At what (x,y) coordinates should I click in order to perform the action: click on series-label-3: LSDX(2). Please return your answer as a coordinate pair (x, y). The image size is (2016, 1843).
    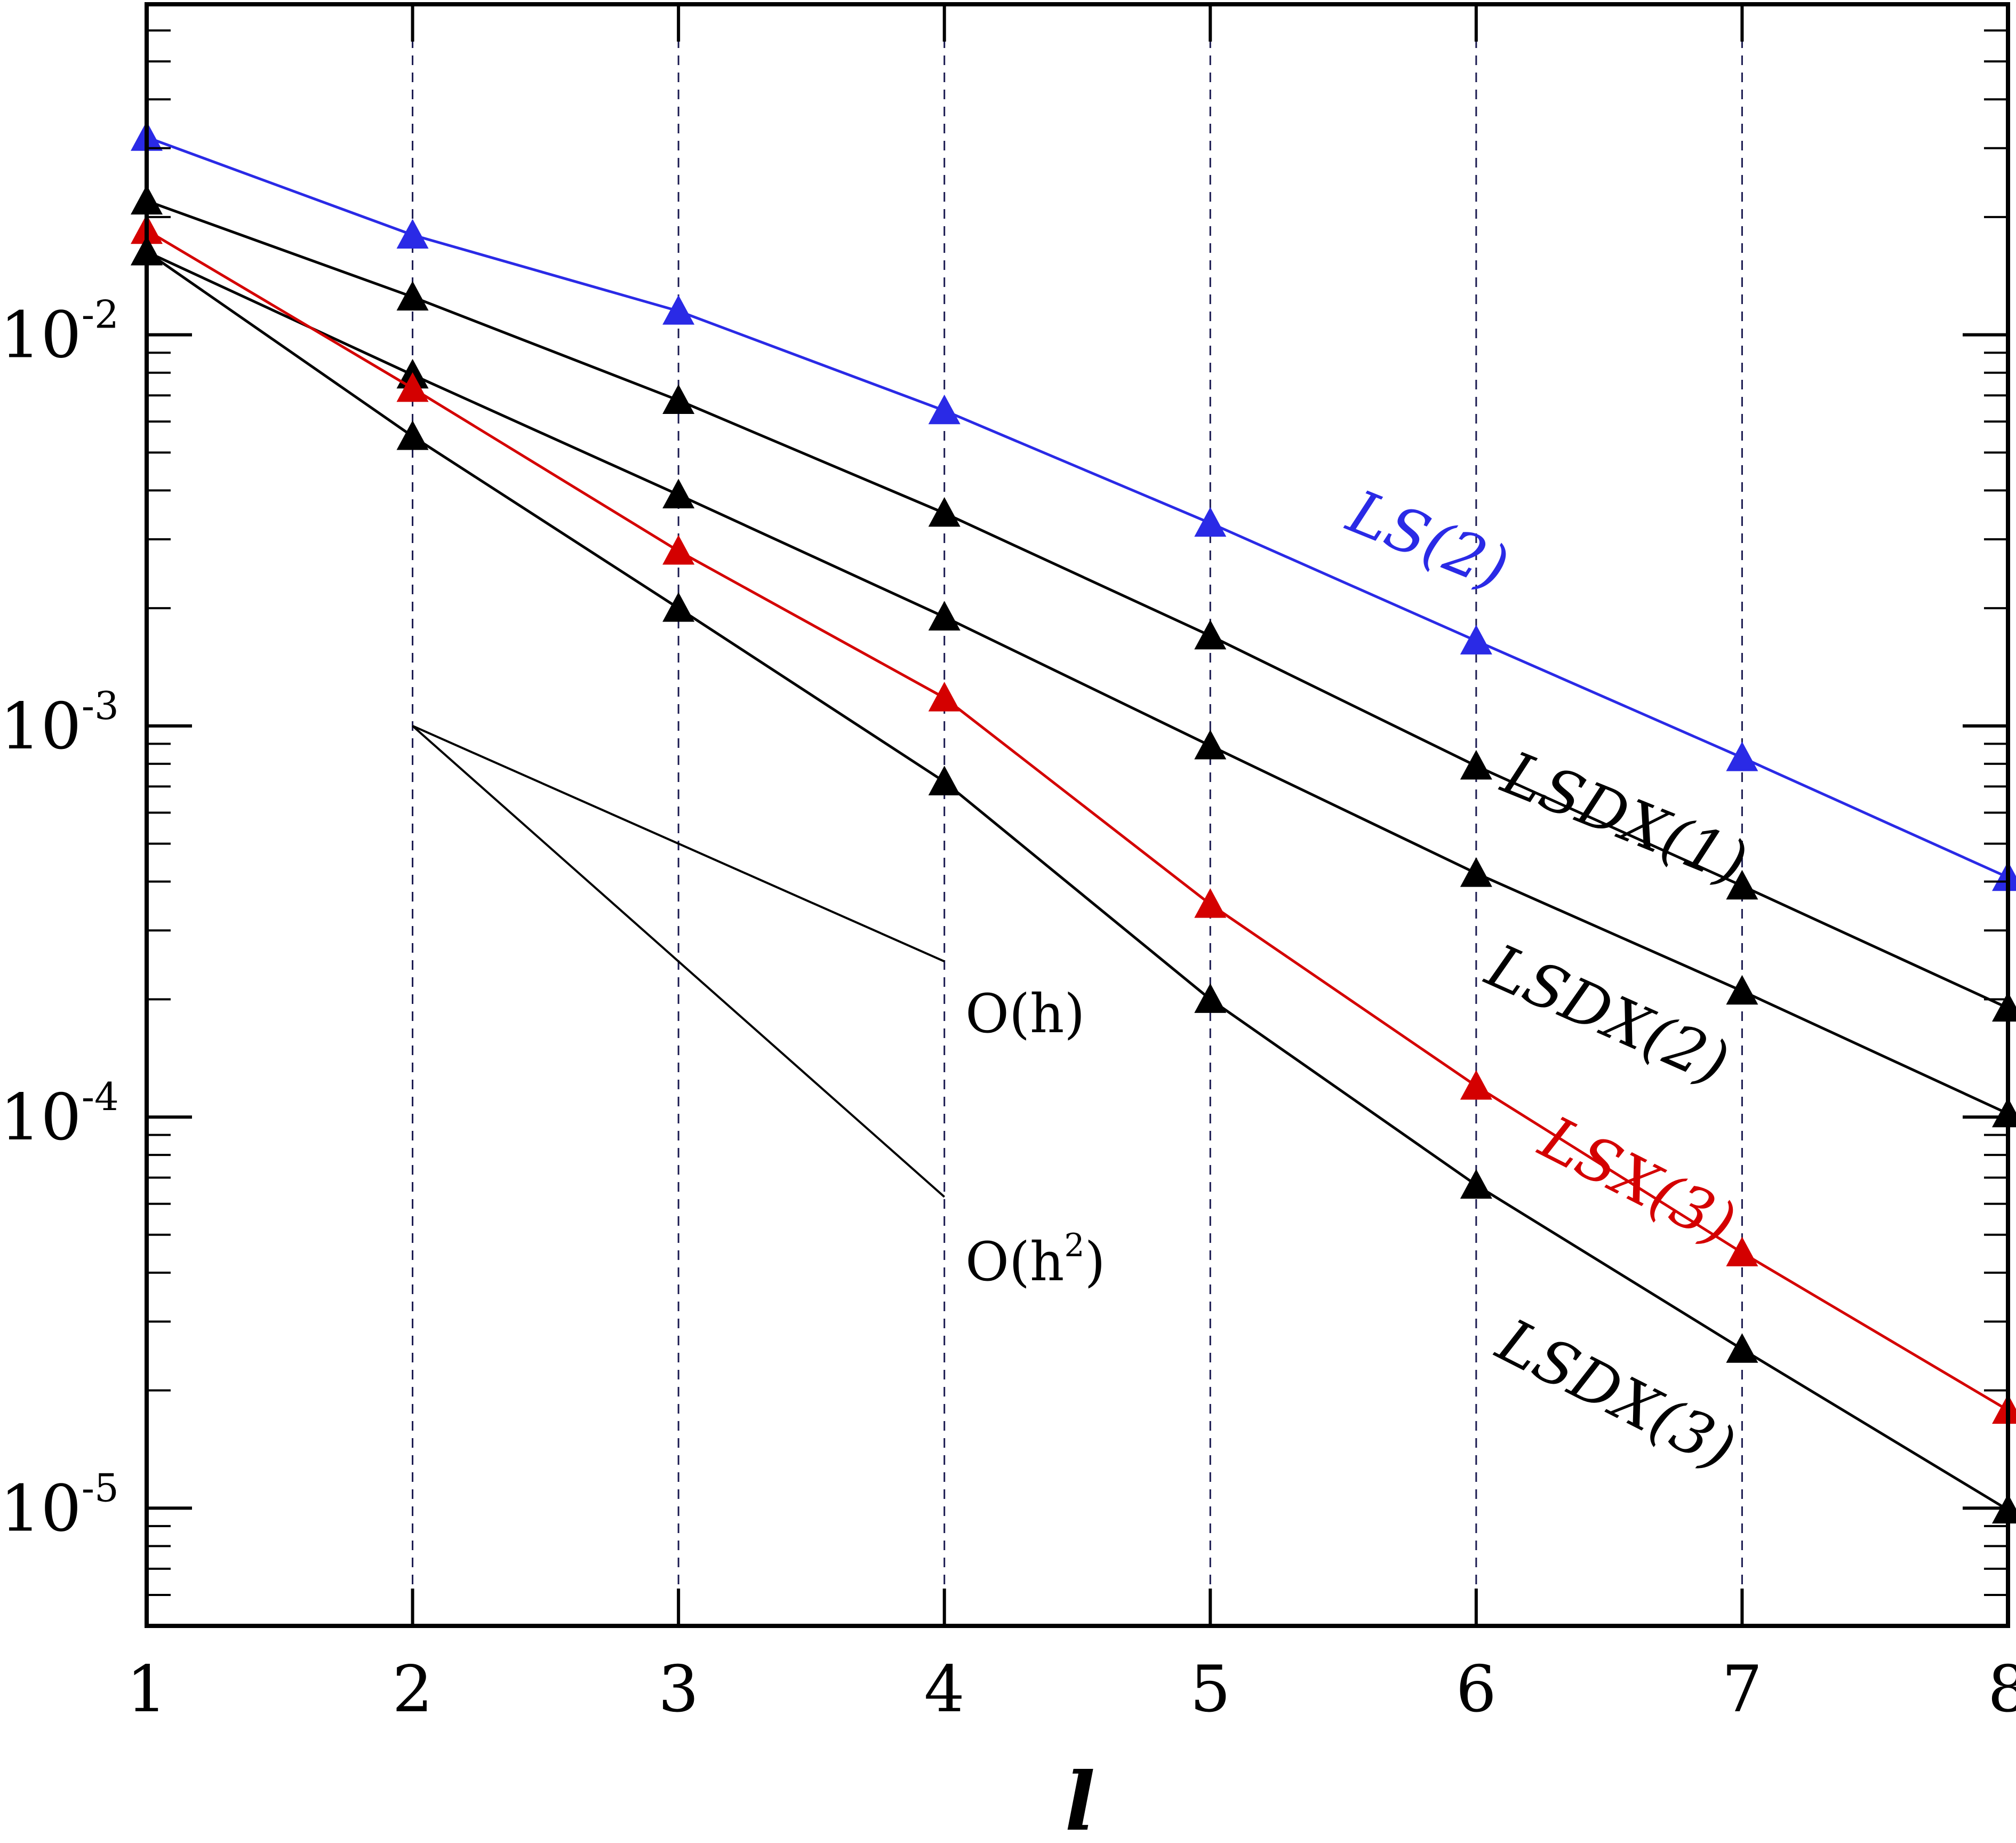
    Looking at the image, I should click on (1607, 1015).